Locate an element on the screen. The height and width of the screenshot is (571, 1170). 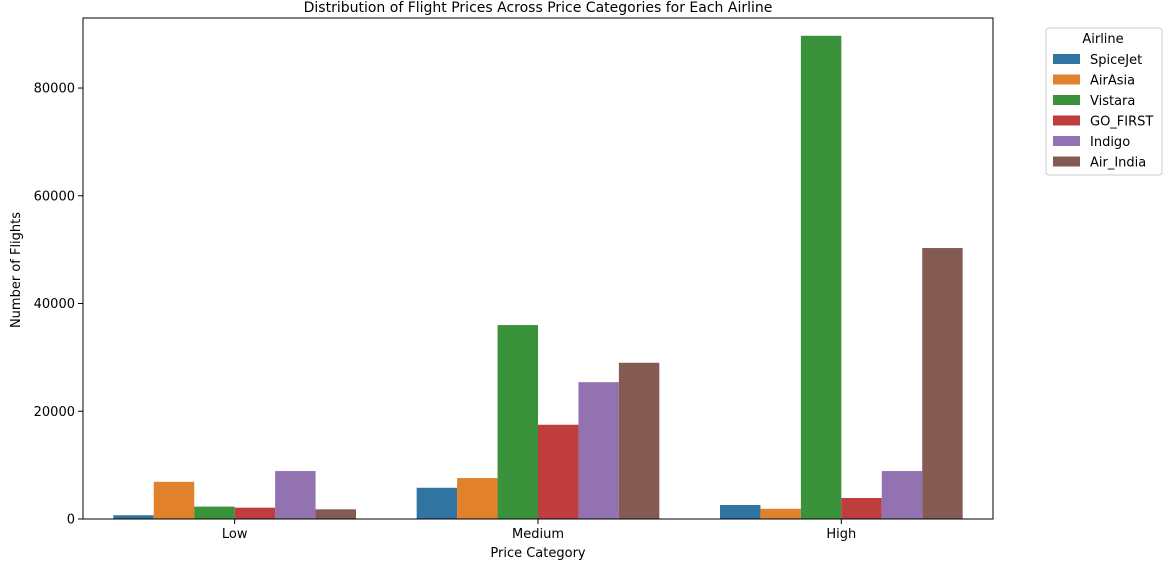
legend-item-label: Air_India is located at coordinates (1118, 163).